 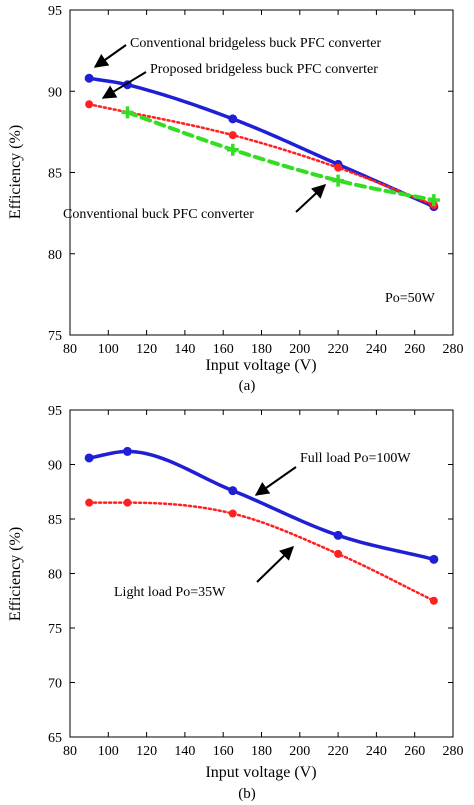 I want to click on power-annotation: Po=50W, so click(x=410, y=298).